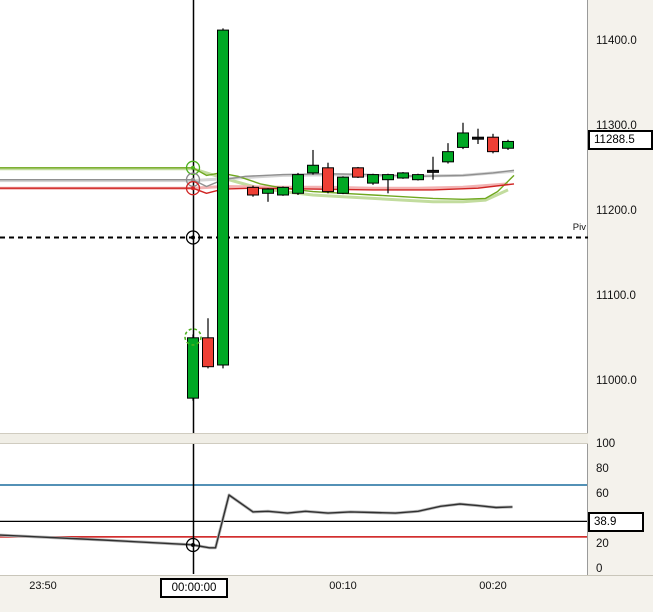 The height and width of the screenshot is (612, 653). What do you see at coordinates (418, 177) in the screenshot?
I see `candle-00:15` at bounding box center [418, 177].